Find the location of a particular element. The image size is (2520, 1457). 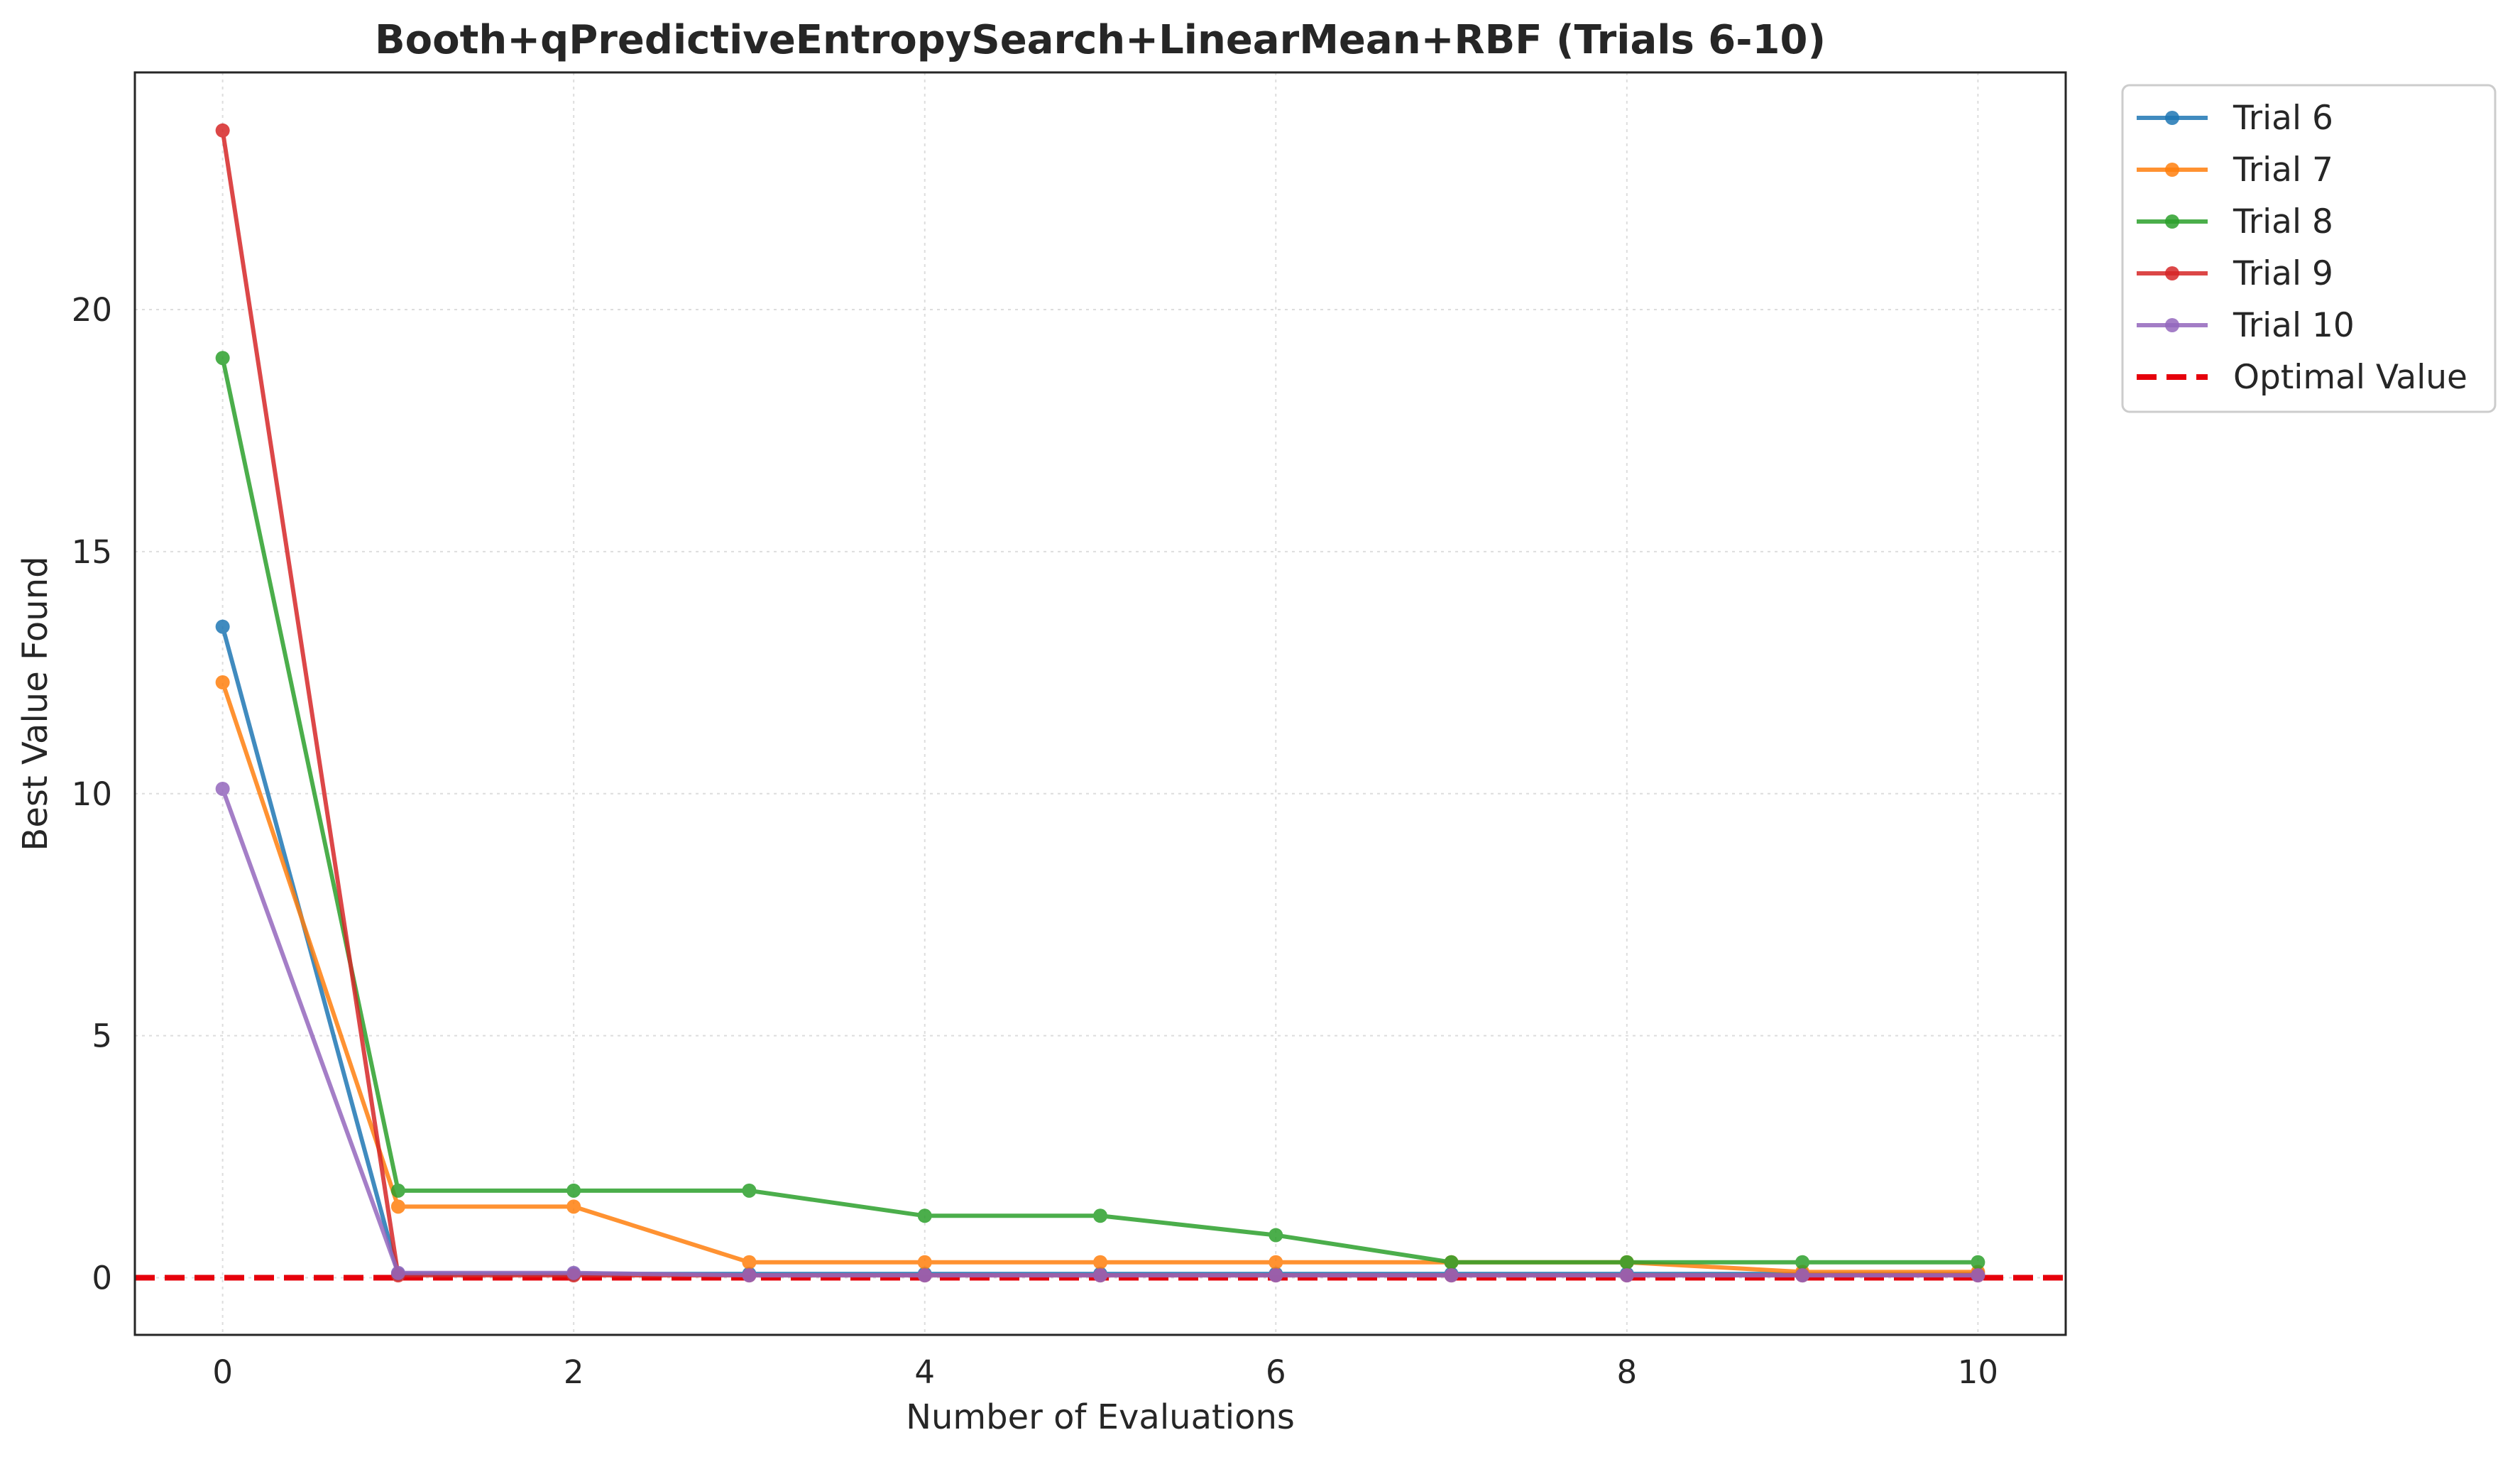

x-tick-label: 8 is located at coordinates (1627, 1372).